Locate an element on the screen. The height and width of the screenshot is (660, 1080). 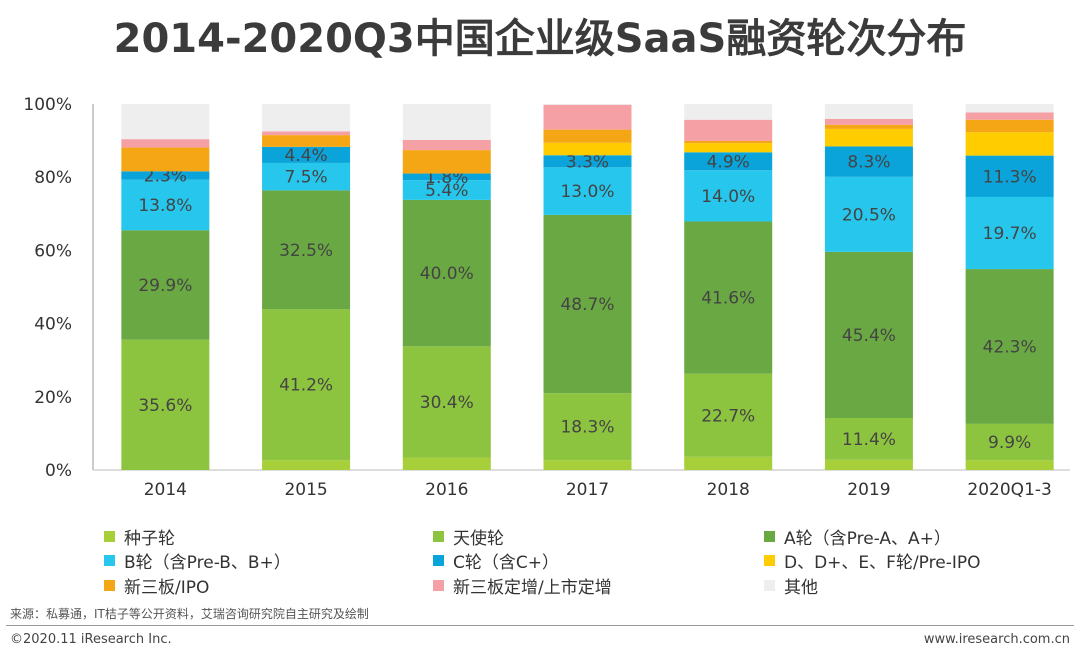
source-note: 来源：私募通，IT桔子等公开资料，艾瑞咨询研究院自主研究及绘制 is located at coordinates (189, 614).